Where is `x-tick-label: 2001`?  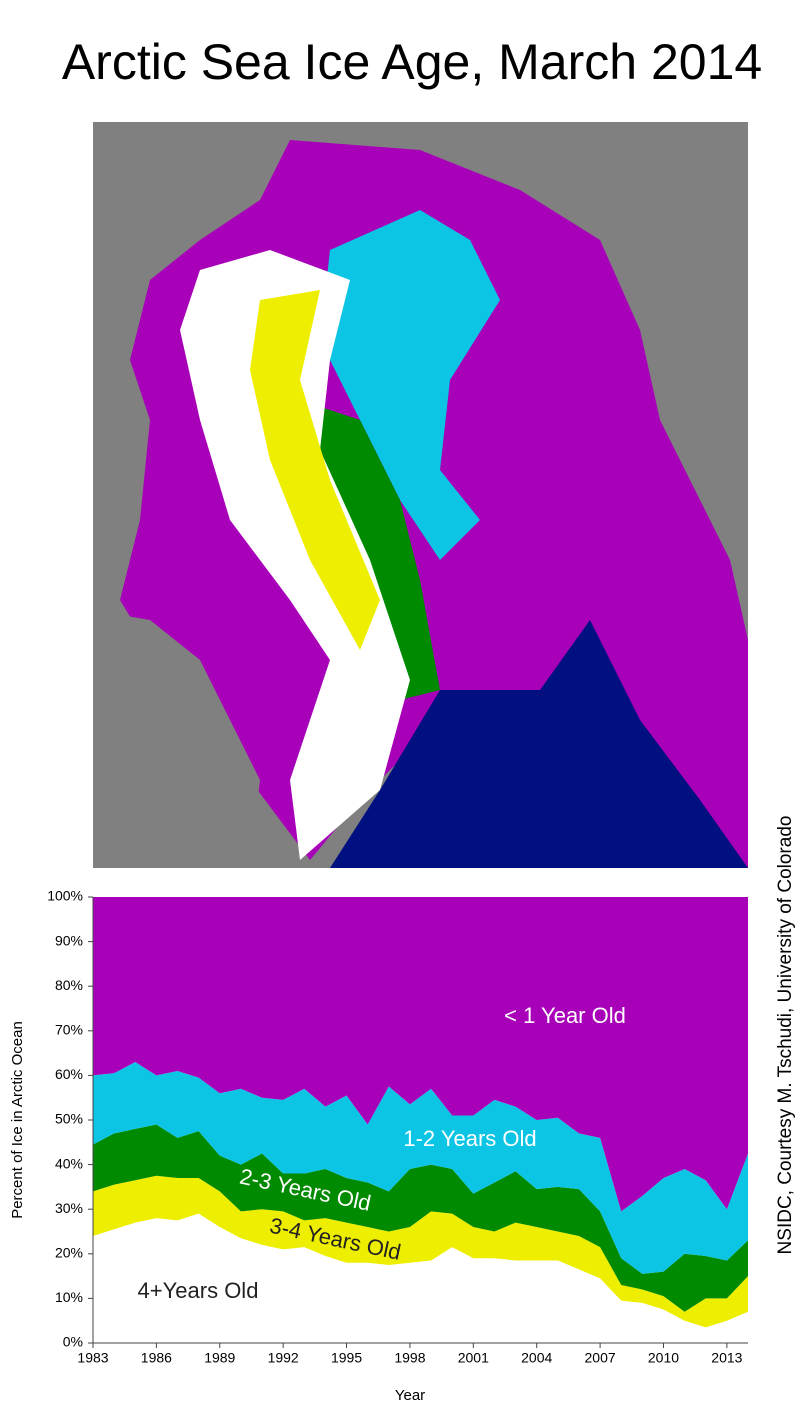 x-tick-label: 2001 is located at coordinates (473, 1358).